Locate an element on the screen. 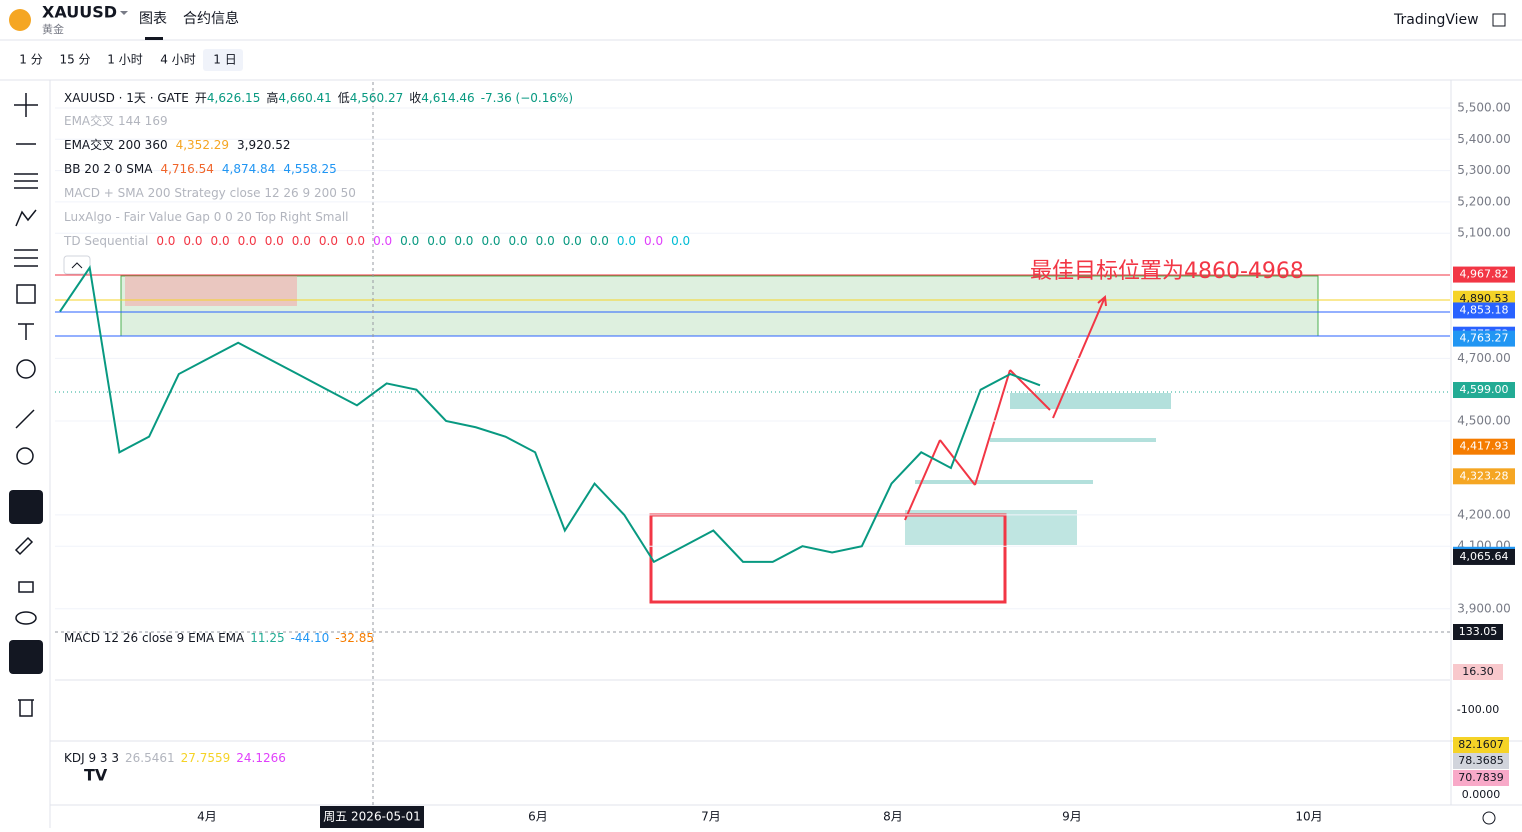  kdj-tag-label: 82.1607 is located at coordinates (1481, 744).